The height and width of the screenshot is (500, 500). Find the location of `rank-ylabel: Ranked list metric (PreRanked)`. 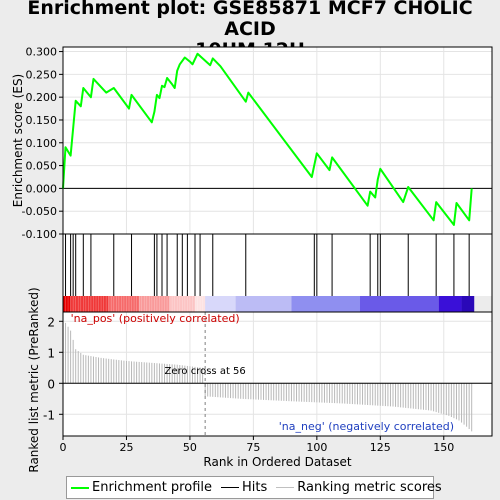

rank-ylabel: Ranked list metric (PreRanked) is located at coordinates (34, 379).